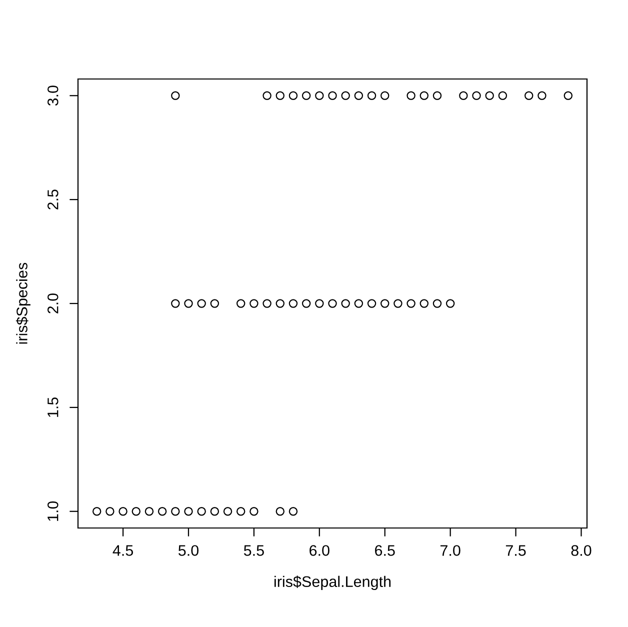 This screenshot has height=627, width=628. Describe the element at coordinates (52, 200) in the screenshot. I see `y-tick-label: 2.5` at that location.